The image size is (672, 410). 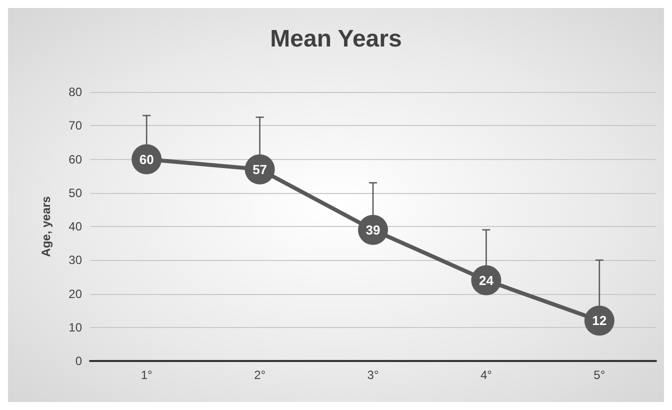 I want to click on y-tick-label: 20, so click(x=75, y=293).